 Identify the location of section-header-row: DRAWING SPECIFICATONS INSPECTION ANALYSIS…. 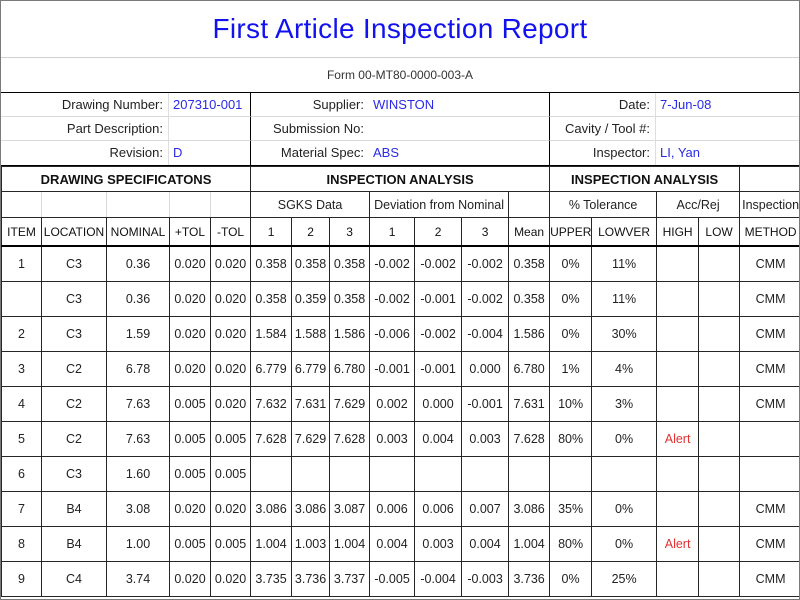
(400, 179).